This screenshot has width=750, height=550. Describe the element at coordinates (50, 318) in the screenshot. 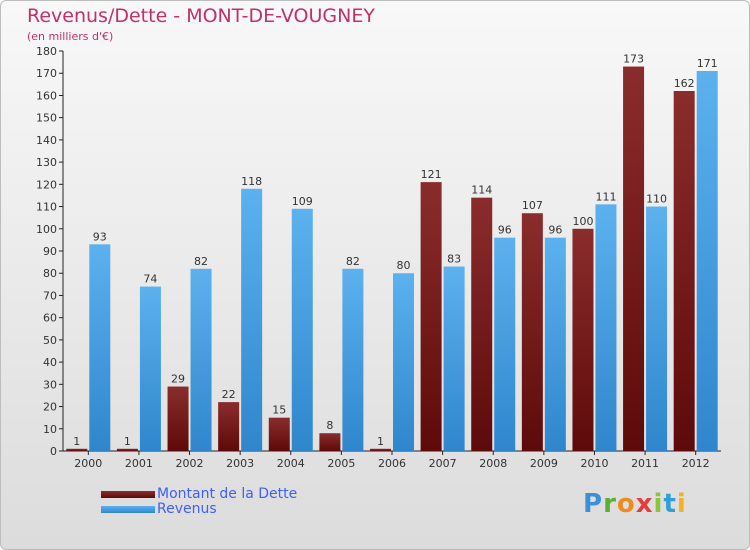

I see `y-tick-label: 60` at that location.